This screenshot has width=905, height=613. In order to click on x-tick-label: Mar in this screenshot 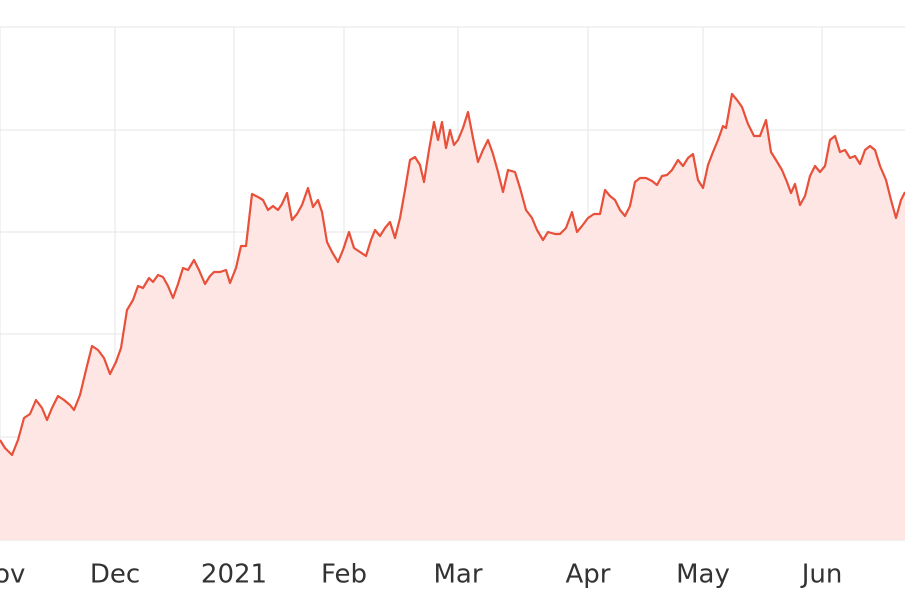, I will do `click(457, 575)`.